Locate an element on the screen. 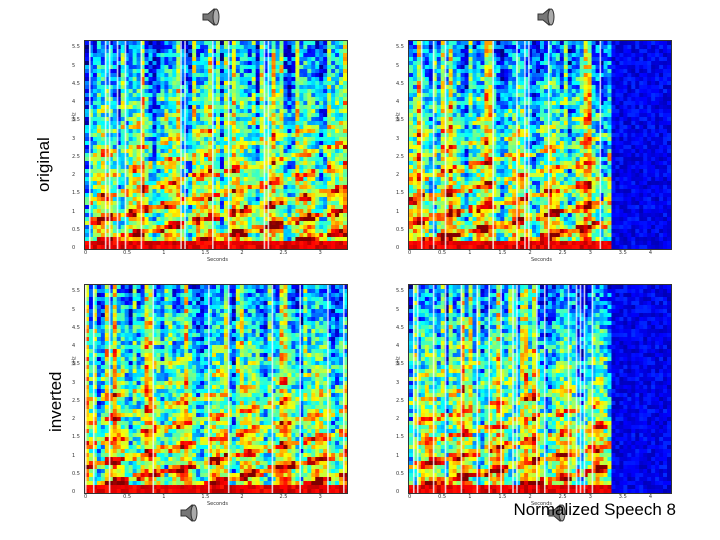 The width and height of the screenshot is (720, 540). row-label-original: original is located at coordinates (43, 164).